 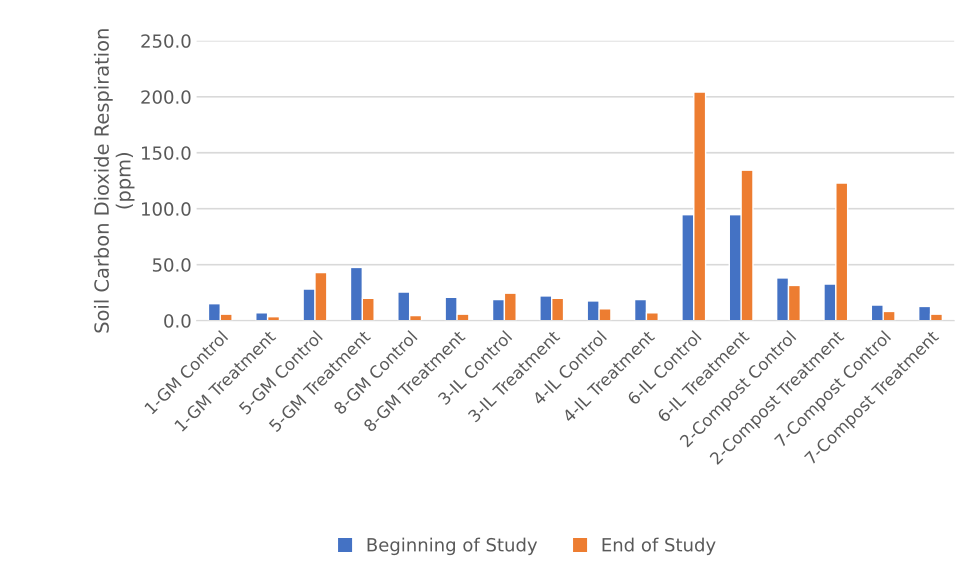 I want to click on legend-label: End of Study, so click(x=659, y=547).